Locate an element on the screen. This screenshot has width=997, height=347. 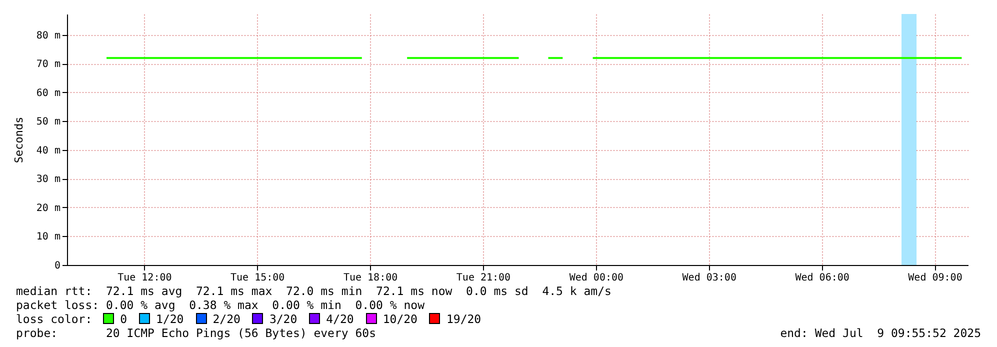
x-tick-label: Tue 12:00 is located at coordinates (145, 278).